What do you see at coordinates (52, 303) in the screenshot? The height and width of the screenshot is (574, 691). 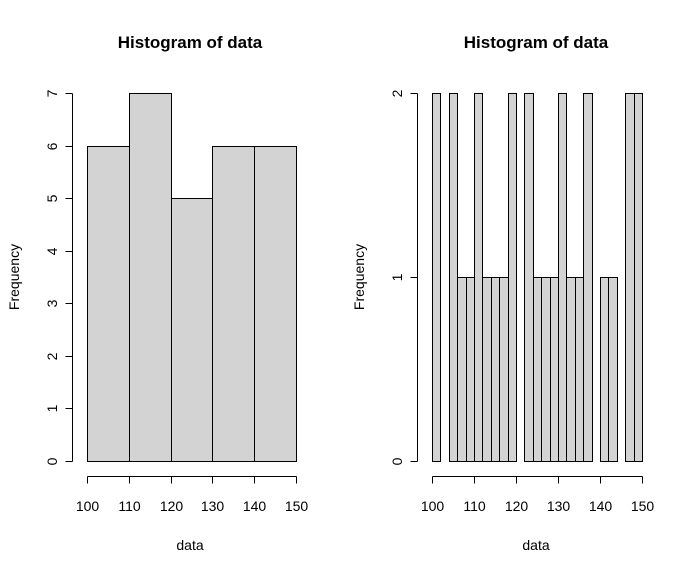 I see `left-y-tick-label: 3` at bounding box center [52, 303].